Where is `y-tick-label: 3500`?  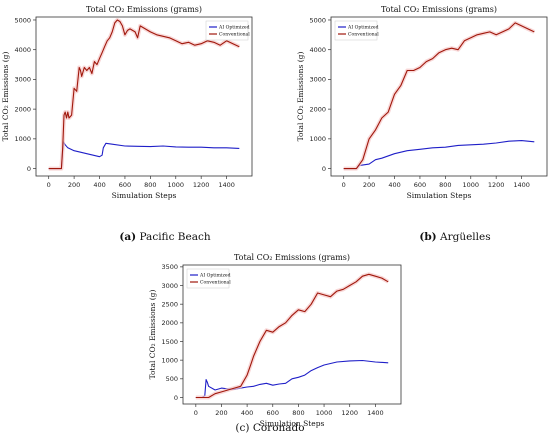 y-tick-label: 3500 is located at coordinates (169, 267).